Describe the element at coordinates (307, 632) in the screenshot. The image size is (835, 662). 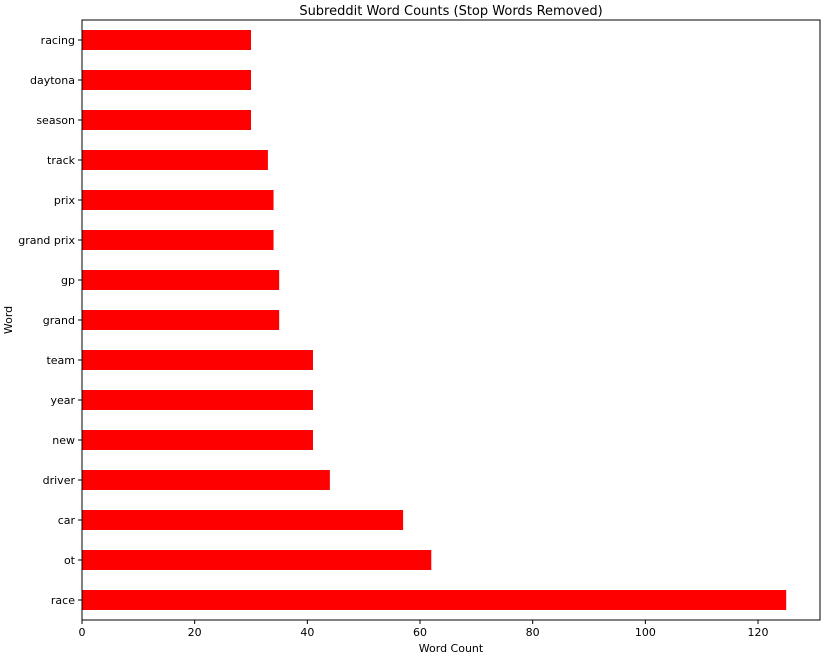
I see `x-tick-label: 40` at that location.